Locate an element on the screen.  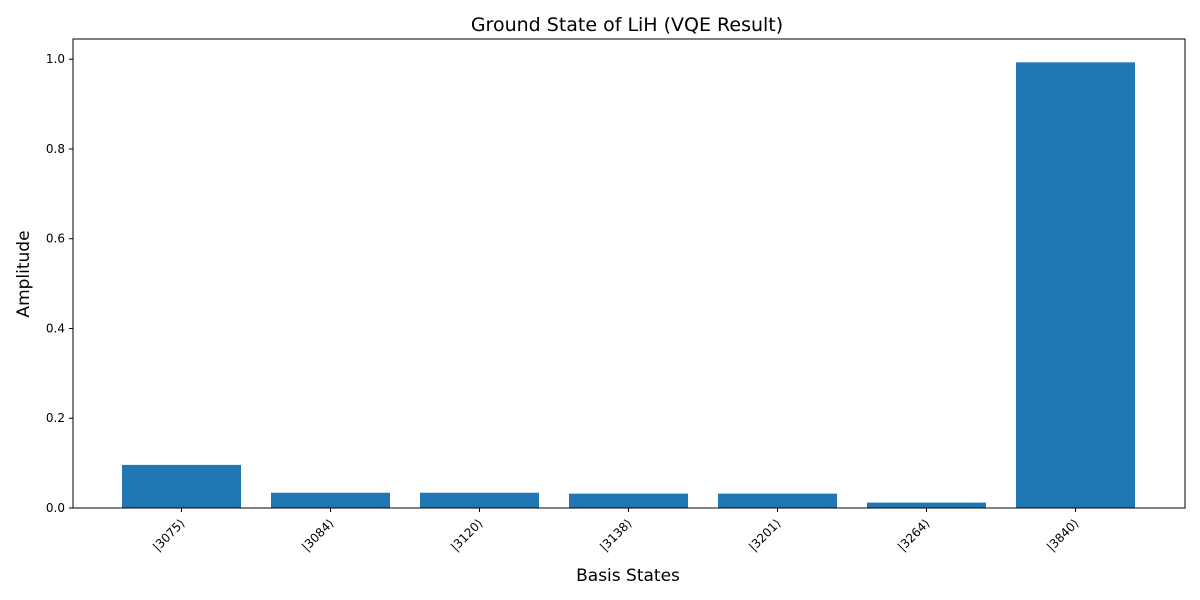
x-axis-label: Basis States is located at coordinates (628, 576).